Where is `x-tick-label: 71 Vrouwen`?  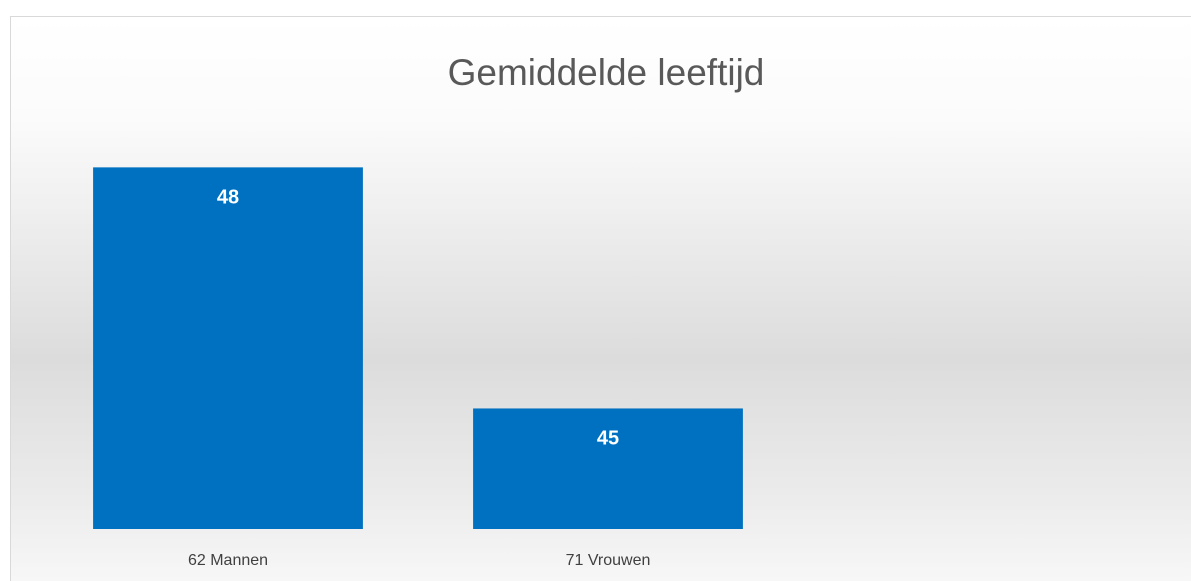 x-tick-label: 71 Vrouwen is located at coordinates (608, 560).